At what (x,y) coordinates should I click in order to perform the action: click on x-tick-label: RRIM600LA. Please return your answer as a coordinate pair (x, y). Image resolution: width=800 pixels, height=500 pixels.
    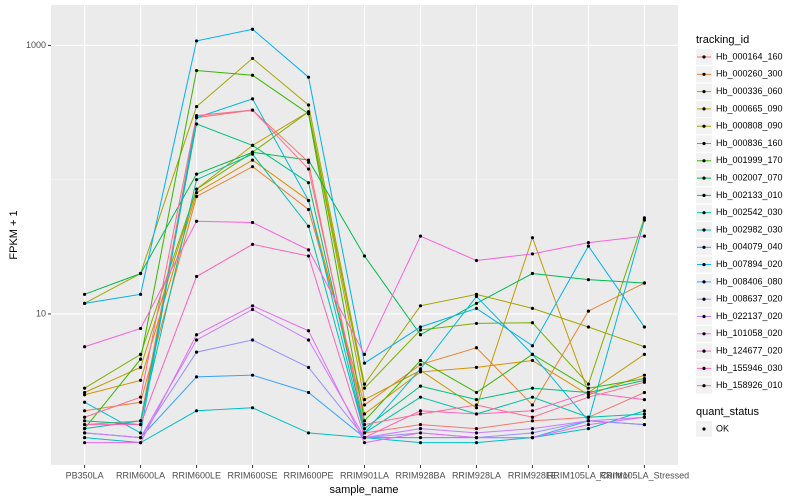
    Looking at the image, I should click on (140, 475).